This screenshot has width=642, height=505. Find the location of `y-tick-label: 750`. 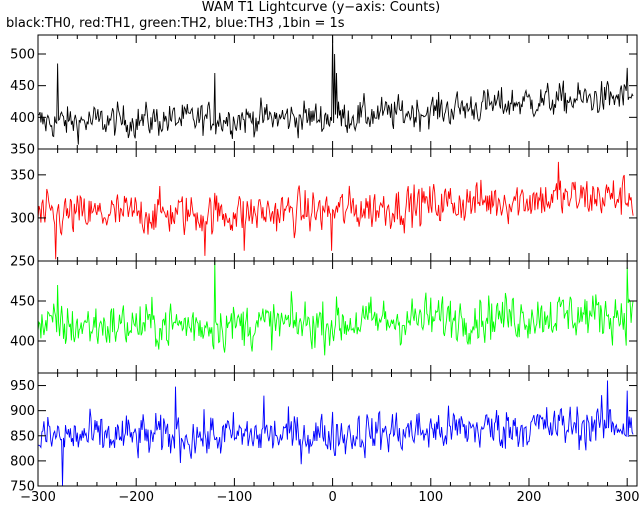

y-tick-label: 750 is located at coordinates (22, 487).